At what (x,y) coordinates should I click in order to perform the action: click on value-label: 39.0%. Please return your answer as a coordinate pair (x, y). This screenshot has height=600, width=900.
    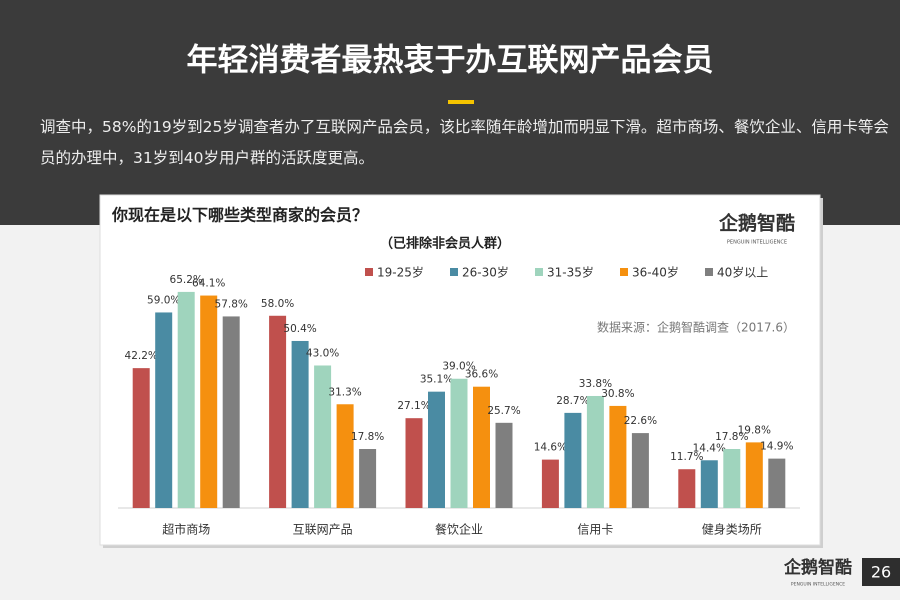
    Looking at the image, I should click on (458, 367).